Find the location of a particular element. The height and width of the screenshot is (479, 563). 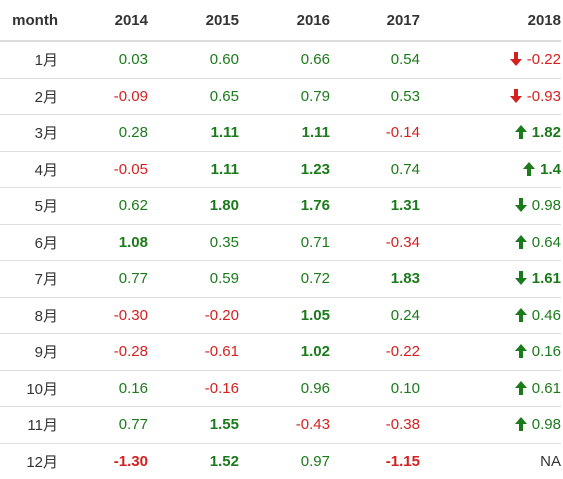

cell-value: 0.24 is located at coordinates (405, 315).